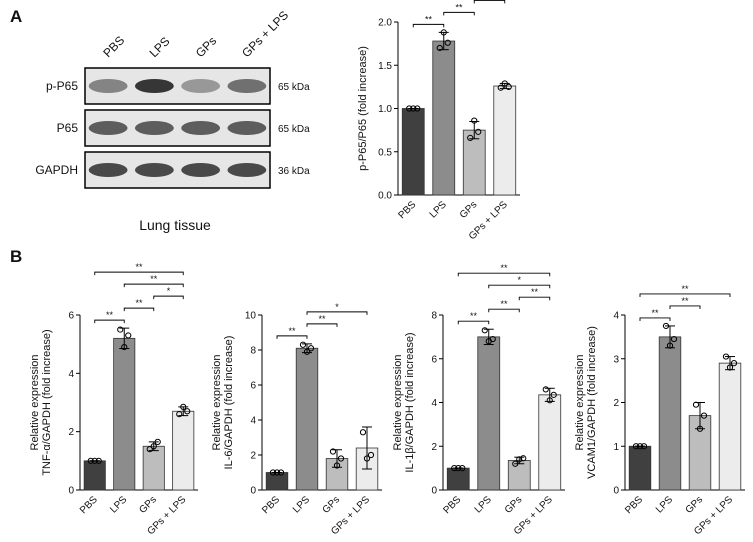 This screenshot has width=753, height=542. I want to click on x-tick-label: GPs, so click(469, 210).